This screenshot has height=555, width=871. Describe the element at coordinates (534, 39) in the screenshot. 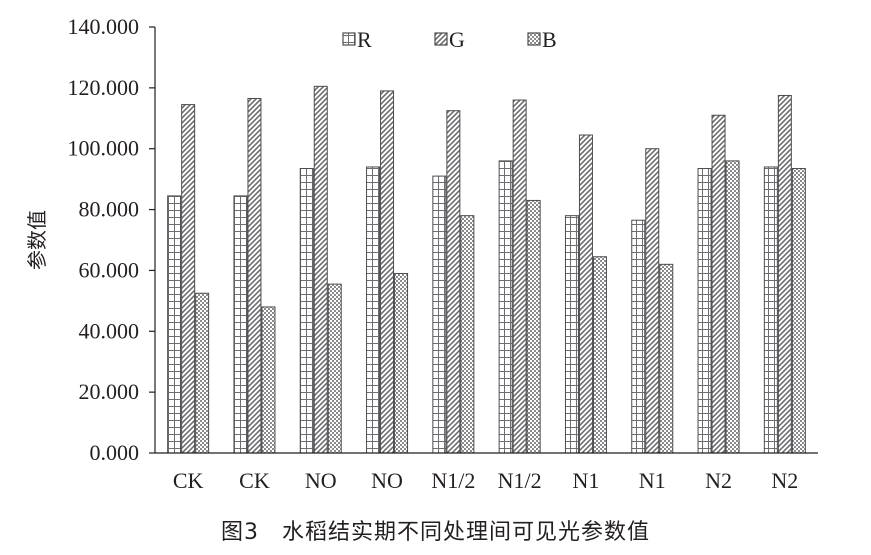

I see `legend-swatch-B` at that location.